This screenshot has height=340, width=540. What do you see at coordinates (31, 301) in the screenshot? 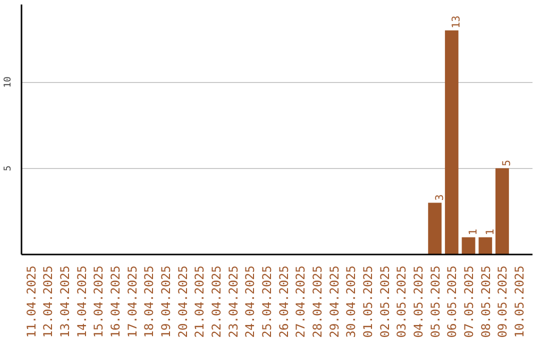
I see `x-tick-label: 11.04.2025` at bounding box center [31, 301].